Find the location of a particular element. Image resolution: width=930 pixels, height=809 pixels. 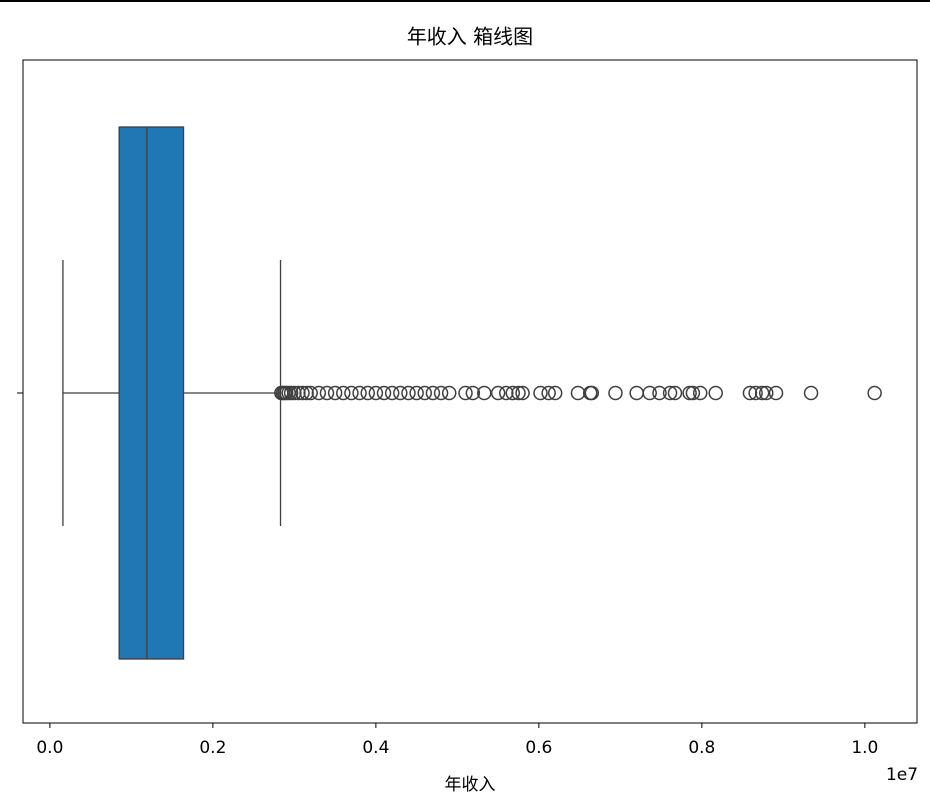

x-tick-label: 0.6 is located at coordinates (538, 748).